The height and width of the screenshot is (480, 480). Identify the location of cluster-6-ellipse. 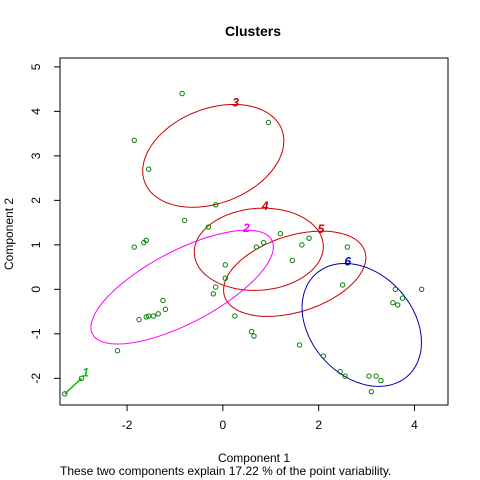
(361, 325).